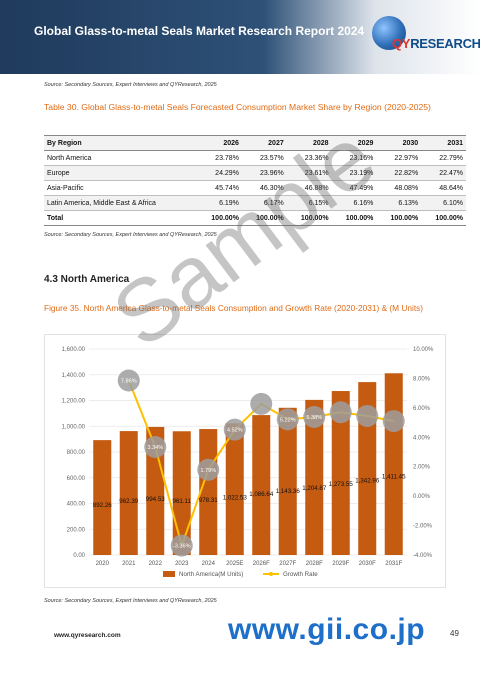 The width and height of the screenshot is (480, 679). What do you see at coordinates (121, 188) in the screenshot?
I see `row-label: Asia-Pacific` at bounding box center [121, 188].